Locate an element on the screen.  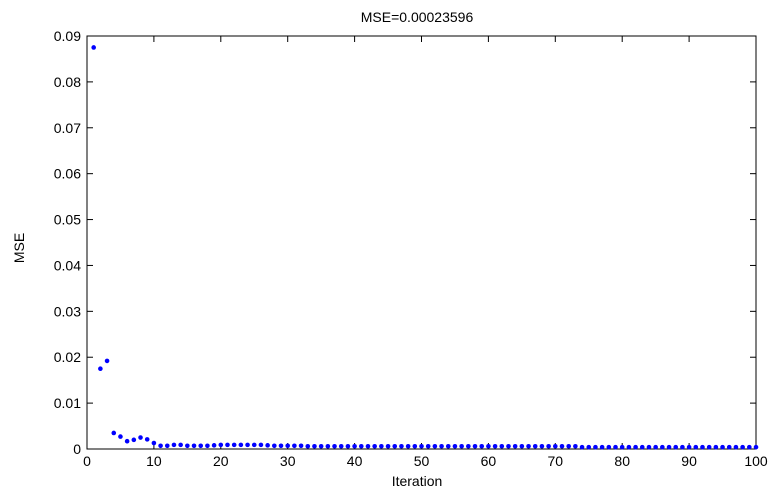
x-tick-label: 40 is located at coordinates (355, 461).